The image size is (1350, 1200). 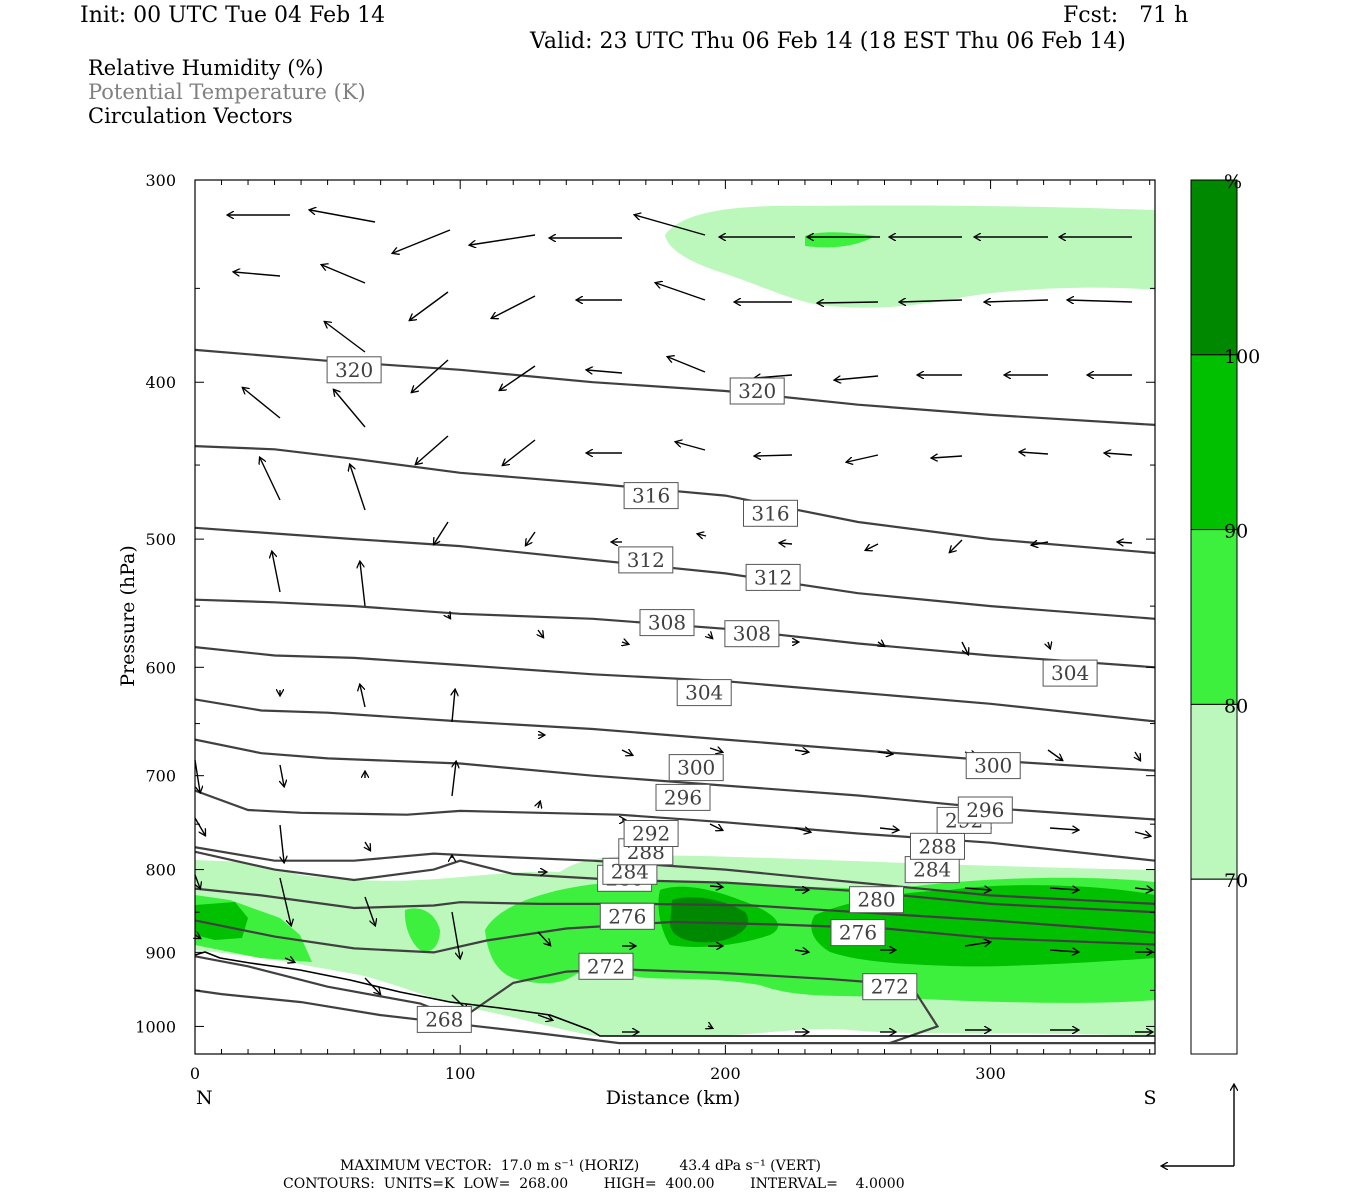 What do you see at coordinates (1236, 881) in the screenshot?
I see `colorbar-level-label: 70` at bounding box center [1236, 881].